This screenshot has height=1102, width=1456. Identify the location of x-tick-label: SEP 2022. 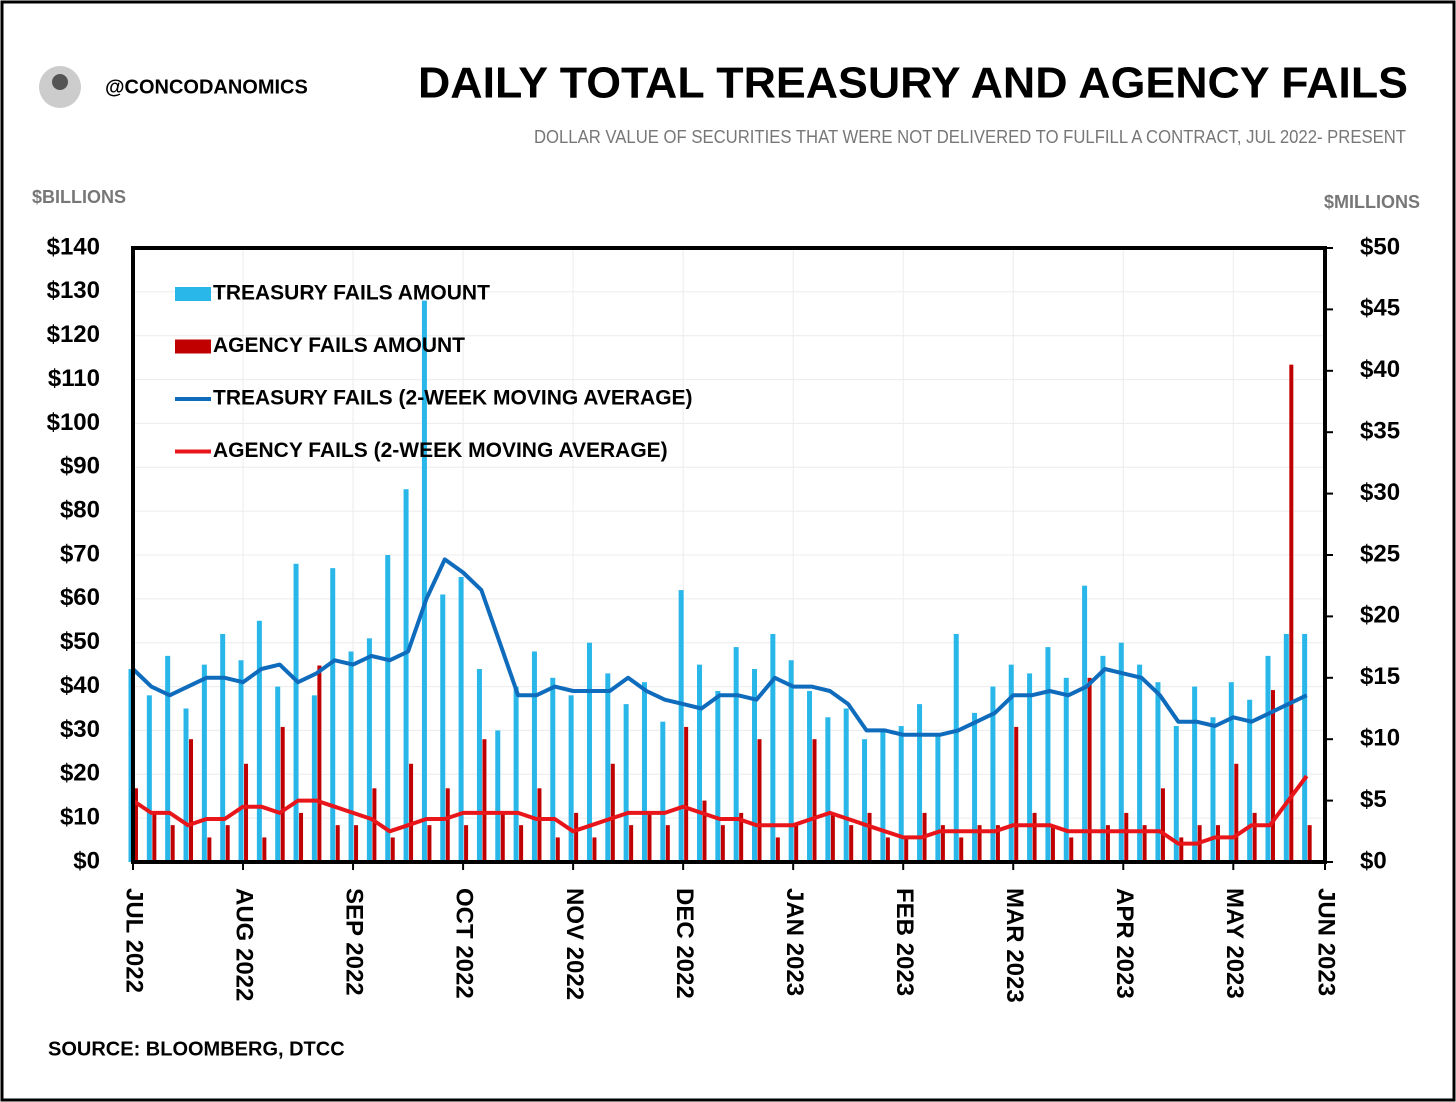
(354, 942).